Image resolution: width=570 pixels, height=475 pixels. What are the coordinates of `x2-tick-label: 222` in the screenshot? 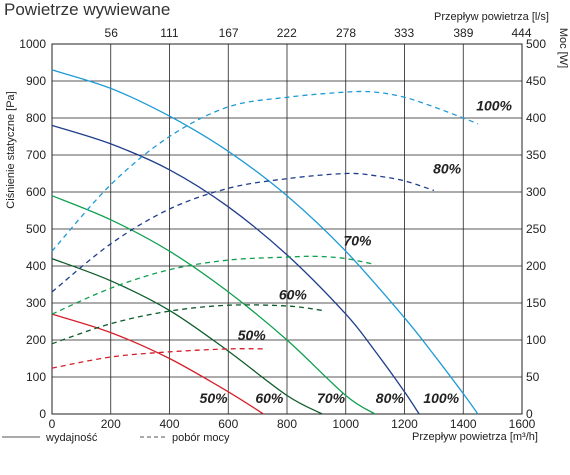 It's located at (287, 33).